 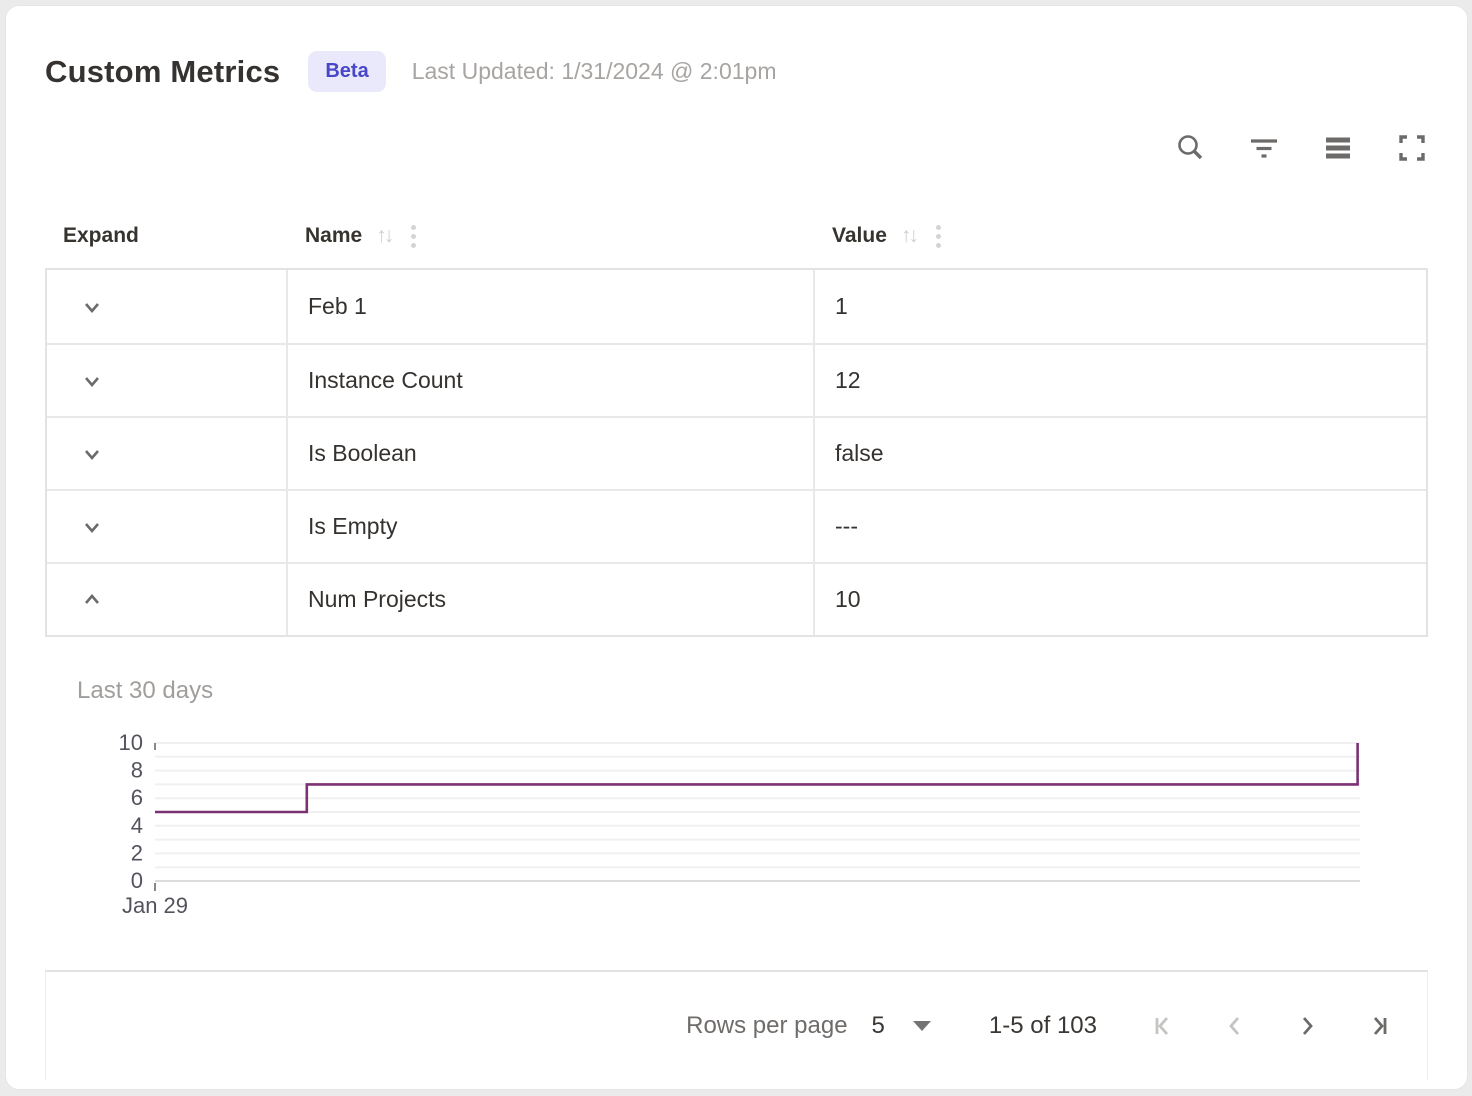 I want to click on svg-text: 10, so click(x=131, y=743).